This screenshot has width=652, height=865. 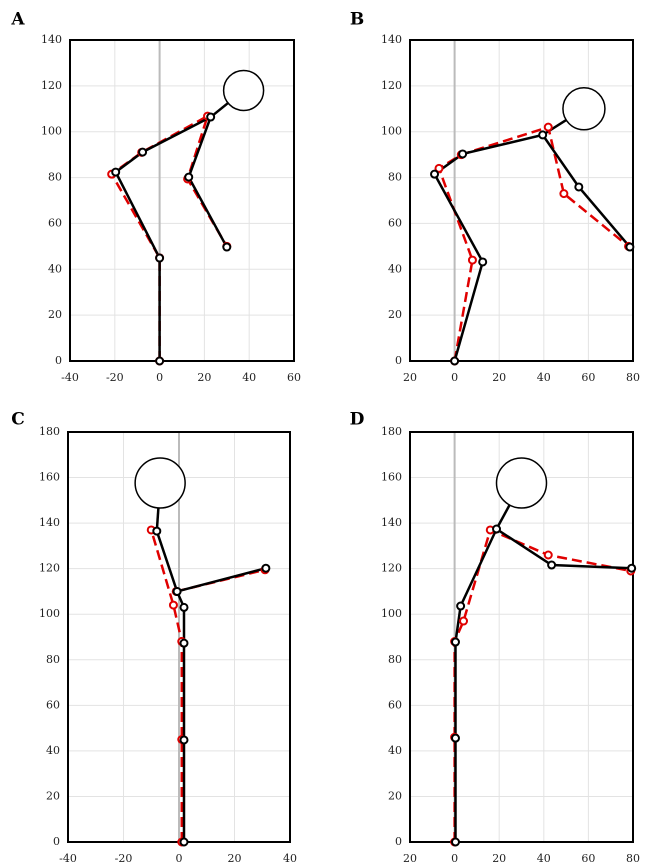 What do you see at coordinates (357, 20) in the screenshot?
I see `panel-label: B` at bounding box center [357, 20].